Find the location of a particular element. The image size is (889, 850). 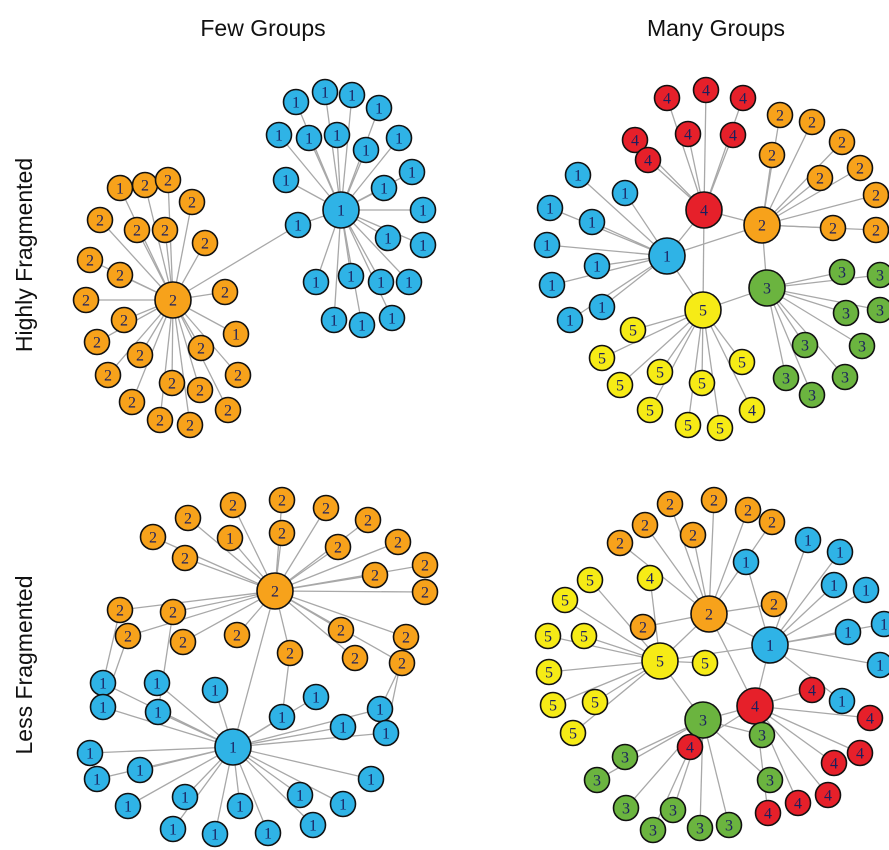

row-title: Less Fragmented is located at coordinates (24, 665).